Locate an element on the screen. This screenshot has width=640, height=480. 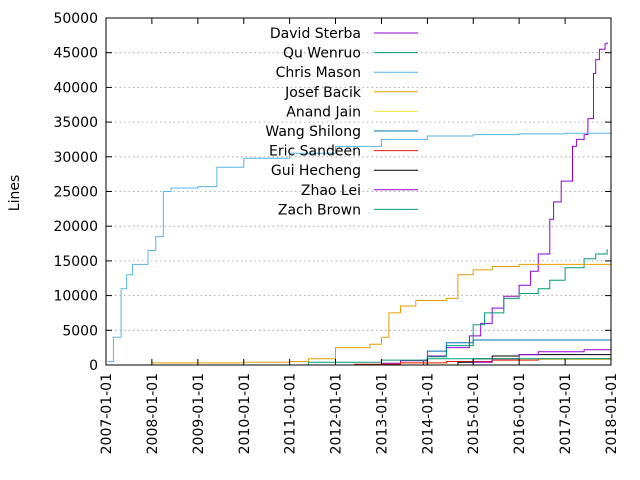
legend-label: Qu Wenruo is located at coordinates (322, 54).